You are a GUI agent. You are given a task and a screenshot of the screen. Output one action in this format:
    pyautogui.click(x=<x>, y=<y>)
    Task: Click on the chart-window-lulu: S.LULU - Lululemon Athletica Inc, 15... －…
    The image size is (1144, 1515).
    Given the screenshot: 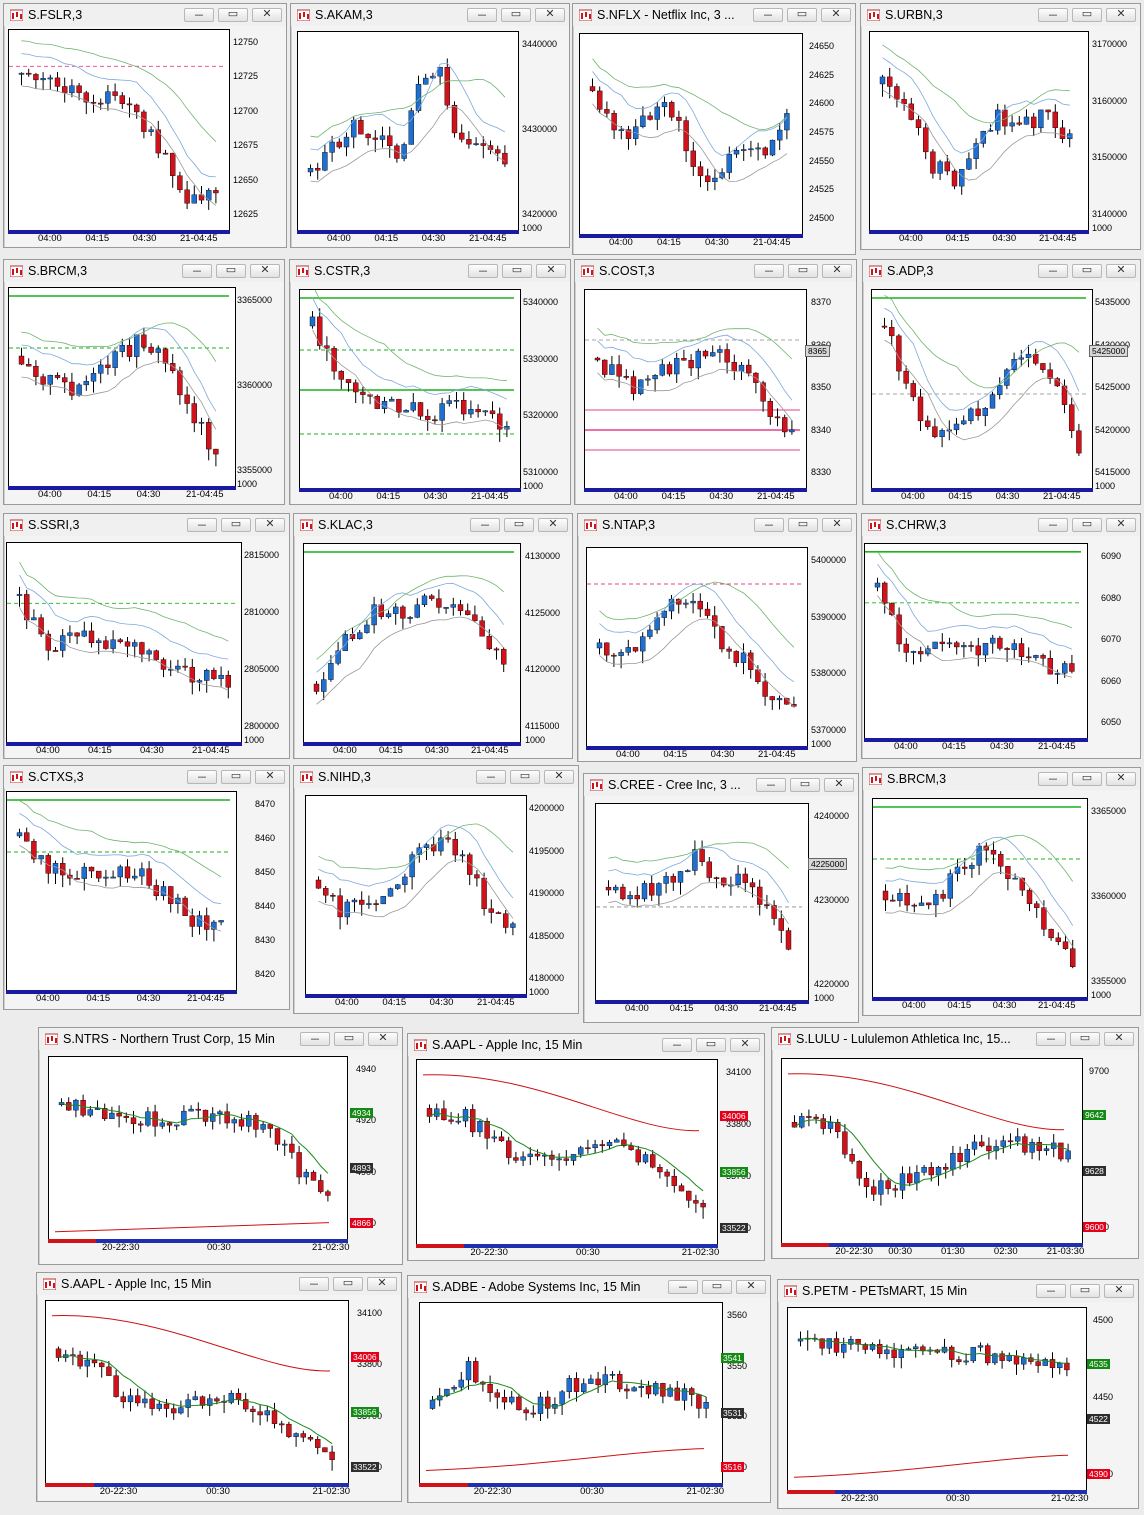 What is the action you would take?
    pyautogui.click(x=955, y=1143)
    